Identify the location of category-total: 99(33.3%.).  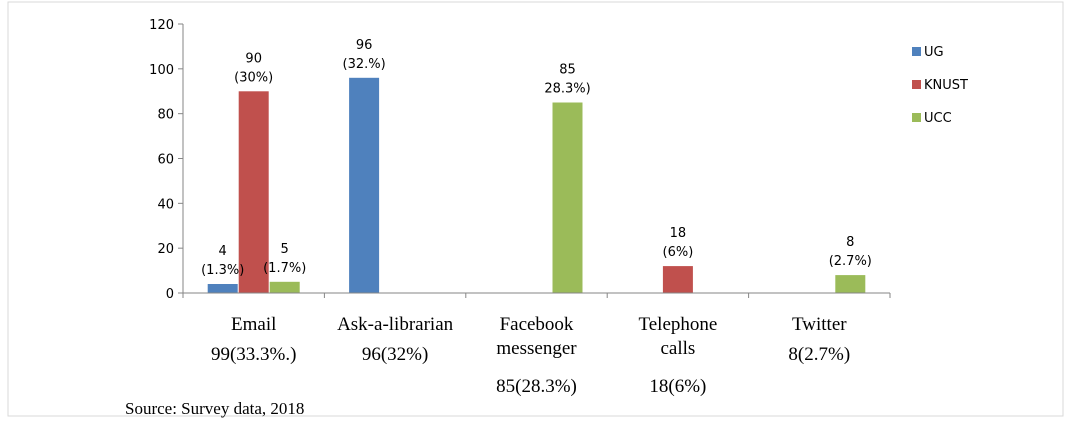
(253, 354).